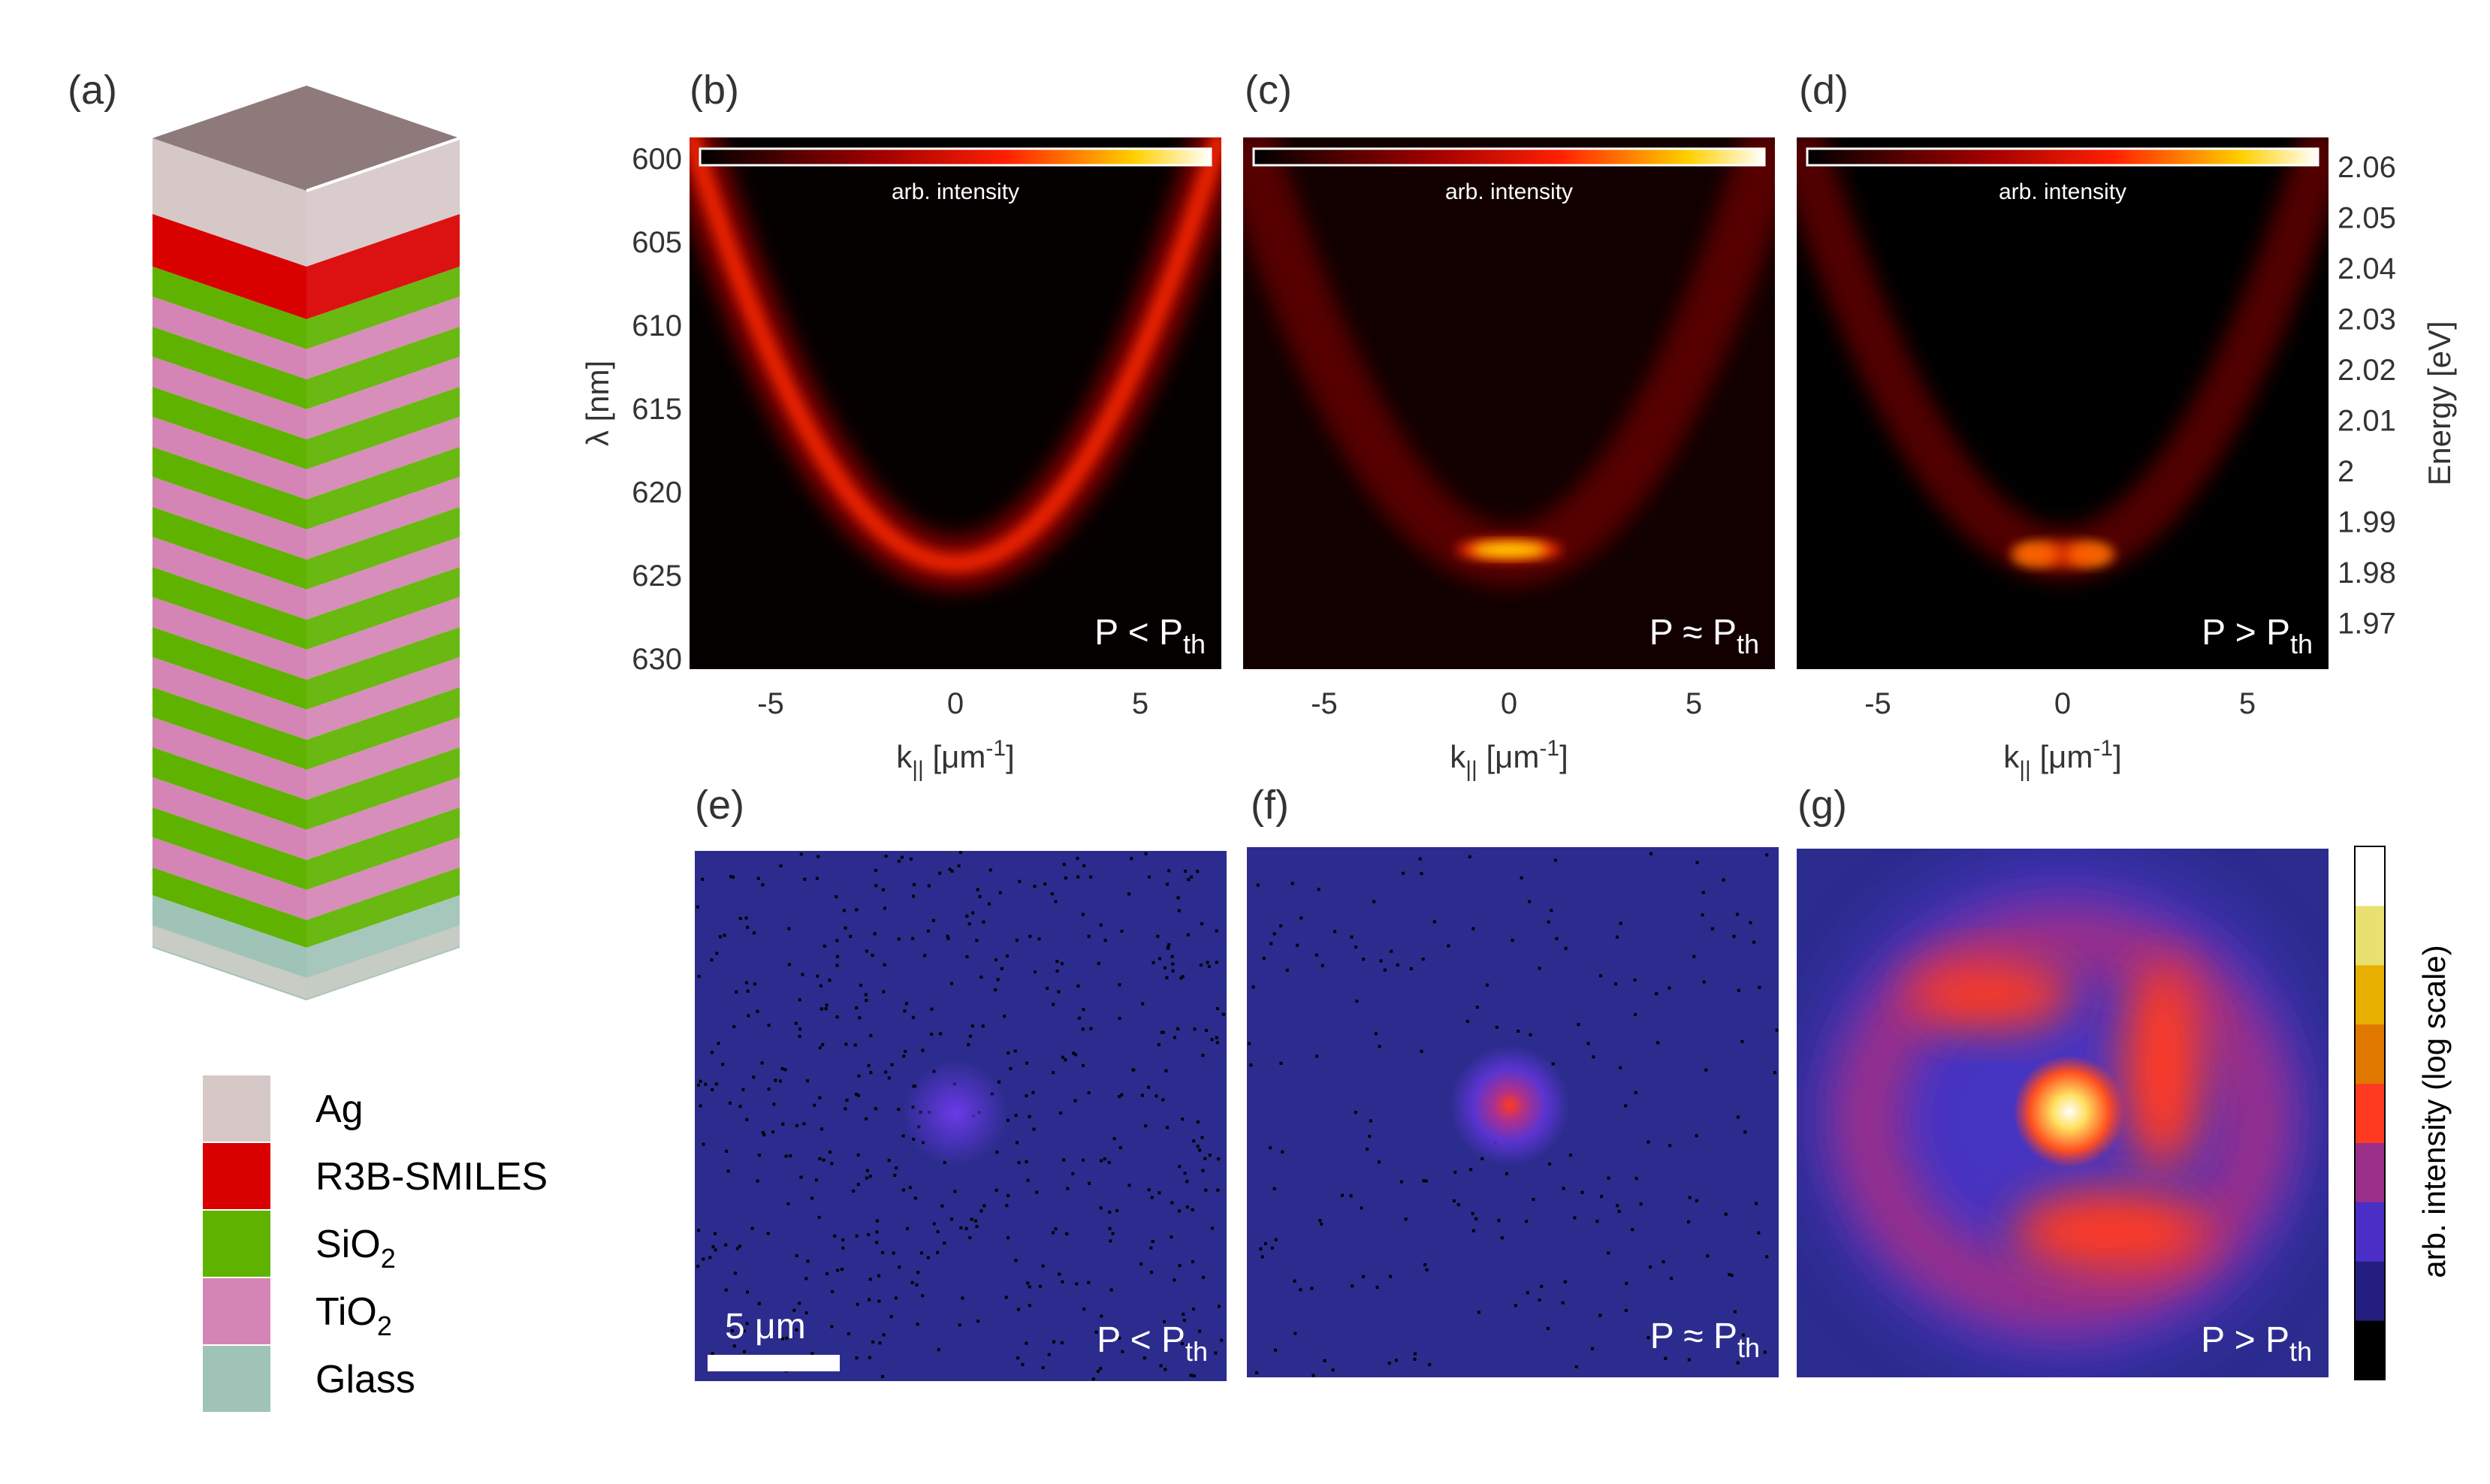 The image size is (2490, 1484). I want to click on dispersion-panel-b: arb. intensity P < Pth, so click(955, 403).